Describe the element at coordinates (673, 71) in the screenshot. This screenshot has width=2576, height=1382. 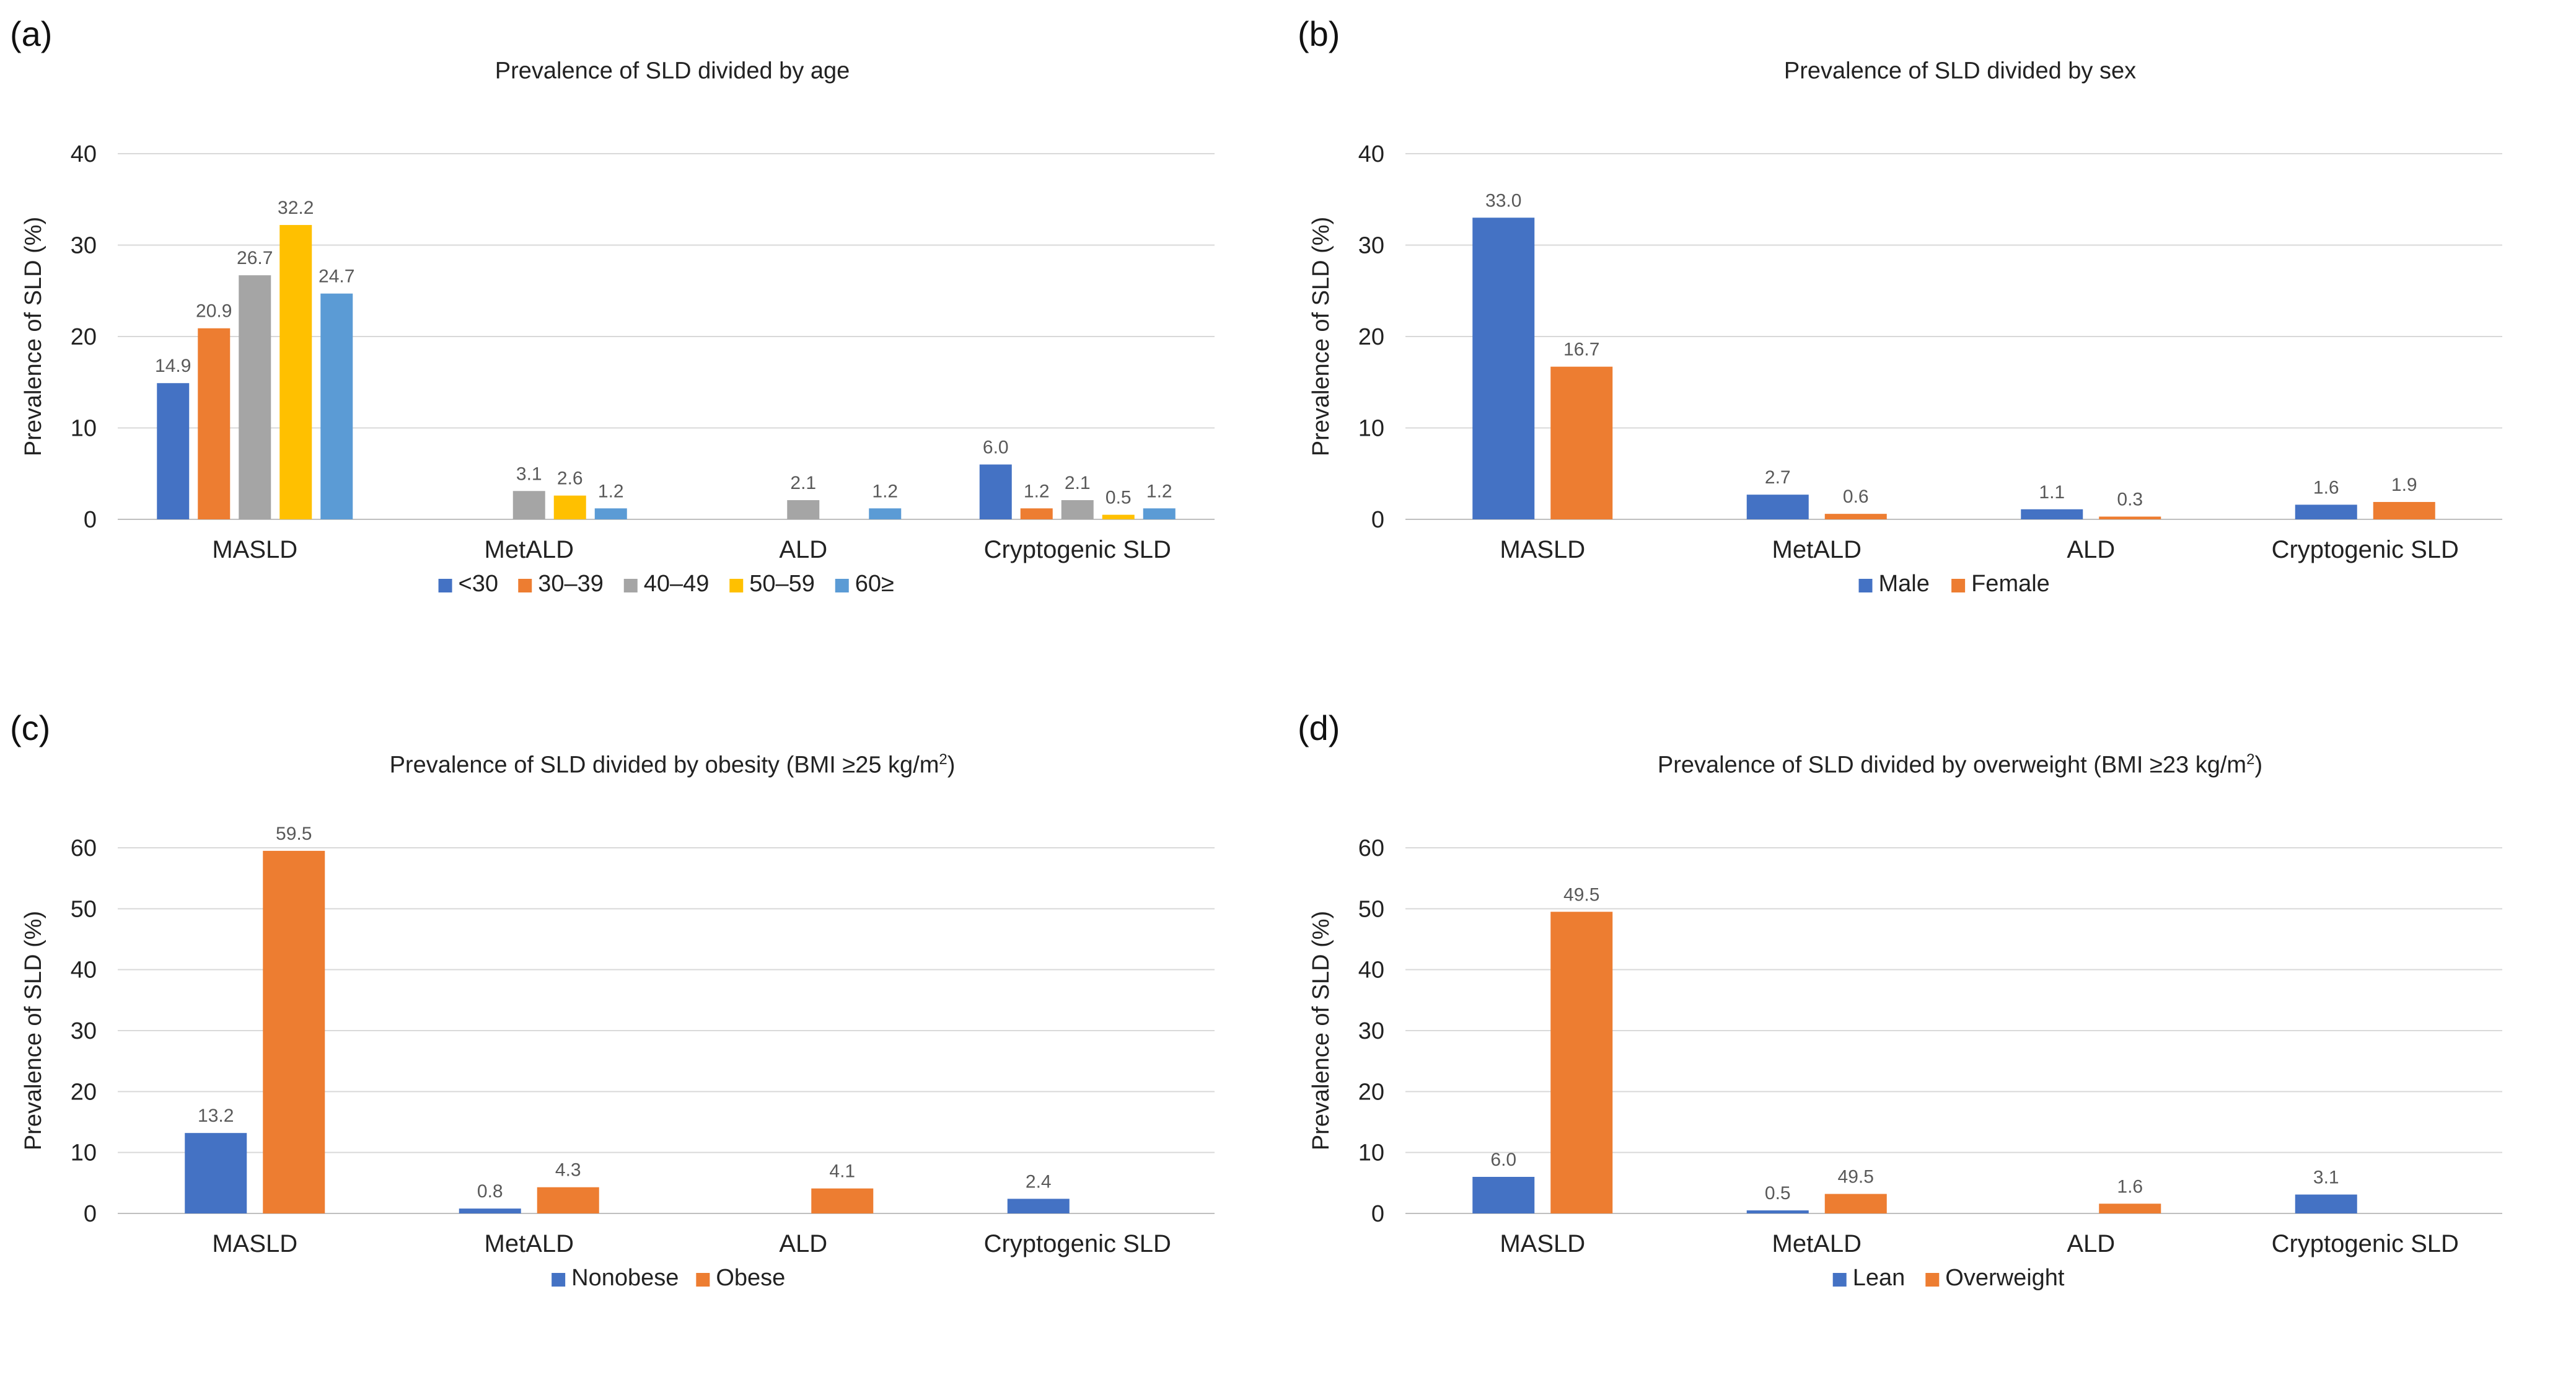
I see `chart-title: Prevalence of SLD divided by age` at that location.